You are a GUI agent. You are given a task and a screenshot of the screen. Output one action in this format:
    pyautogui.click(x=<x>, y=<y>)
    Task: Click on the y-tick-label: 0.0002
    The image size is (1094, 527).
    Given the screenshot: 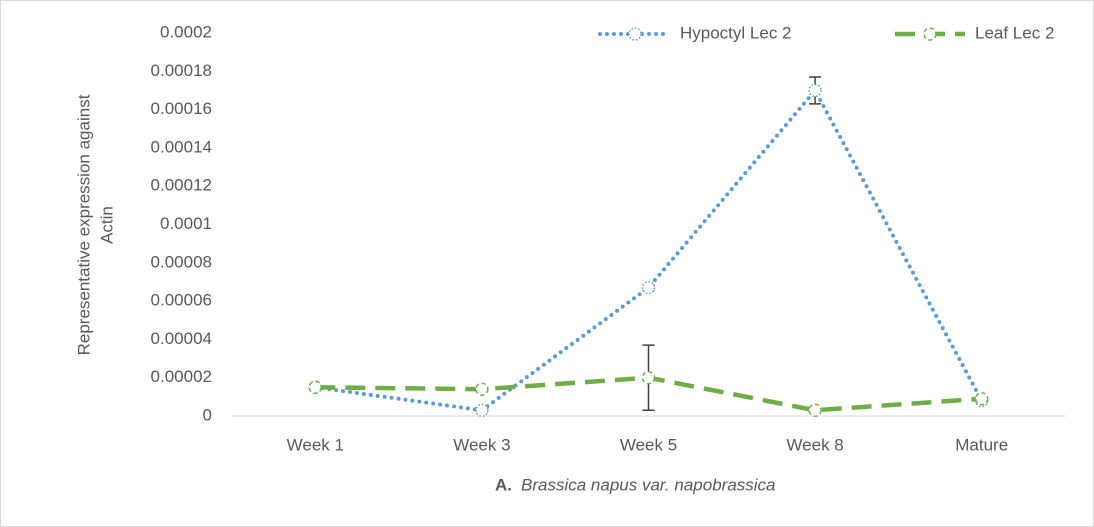 What is the action you would take?
    pyautogui.click(x=186, y=31)
    